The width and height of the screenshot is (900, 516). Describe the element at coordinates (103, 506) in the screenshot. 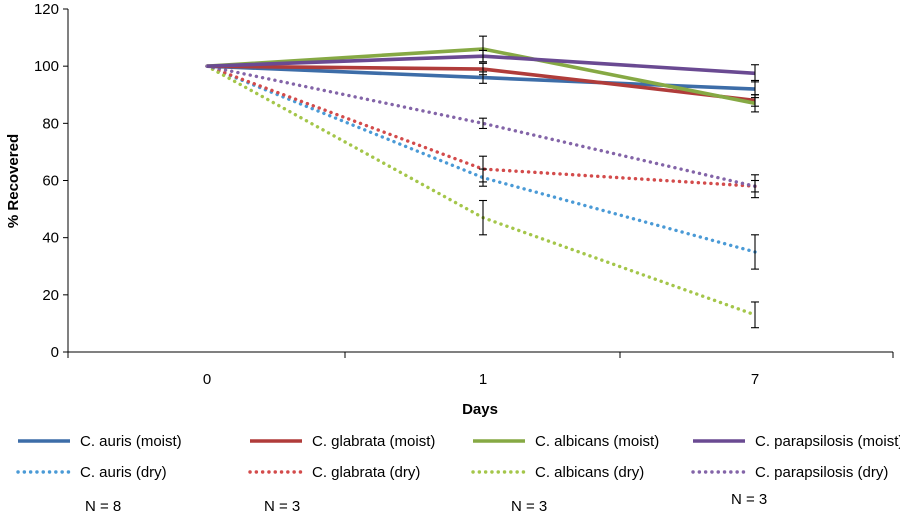

I see `sample-size-label: N = 8` at that location.